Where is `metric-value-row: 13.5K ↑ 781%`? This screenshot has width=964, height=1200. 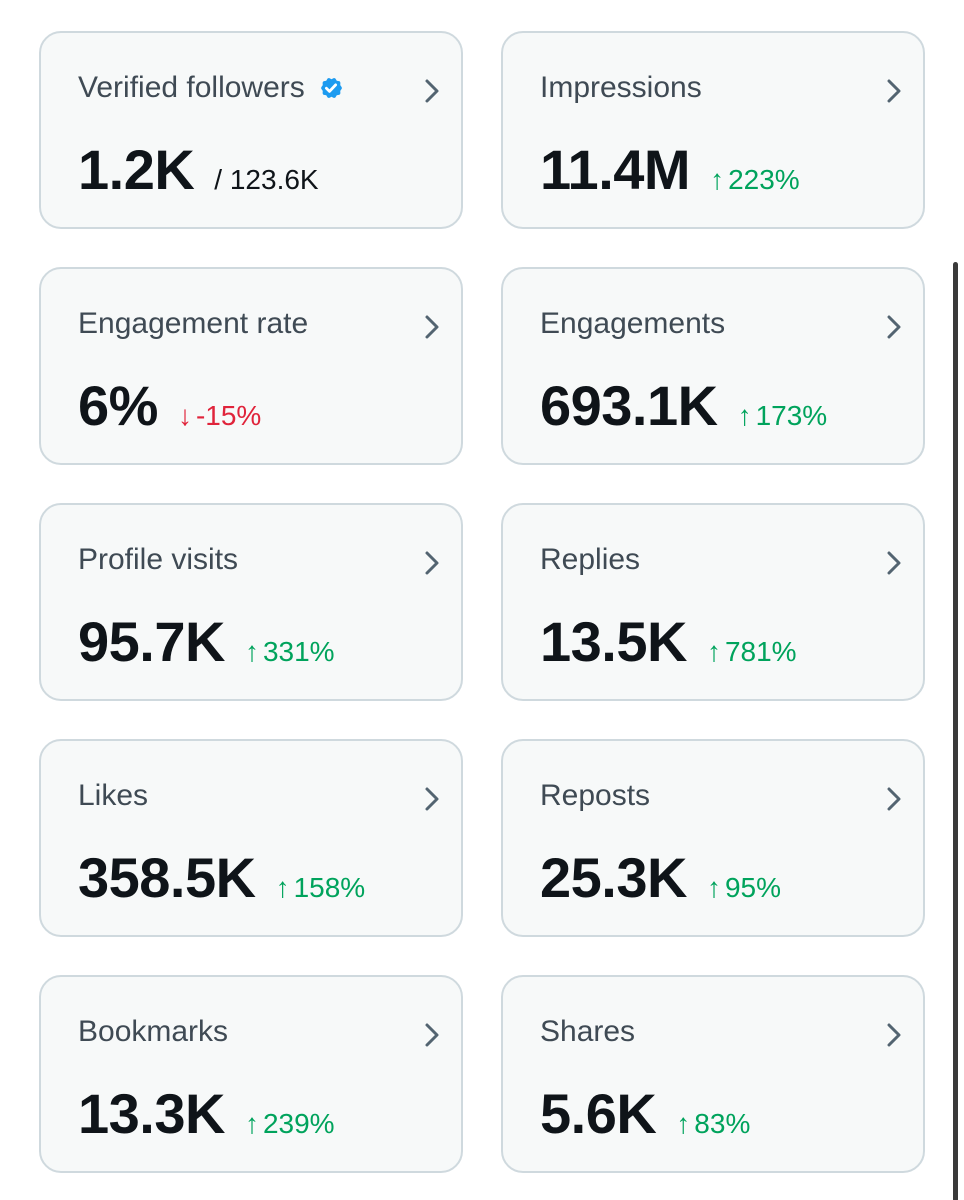
metric-value-row: 13.5K ↑ 781% is located at coordinates (668, 641).